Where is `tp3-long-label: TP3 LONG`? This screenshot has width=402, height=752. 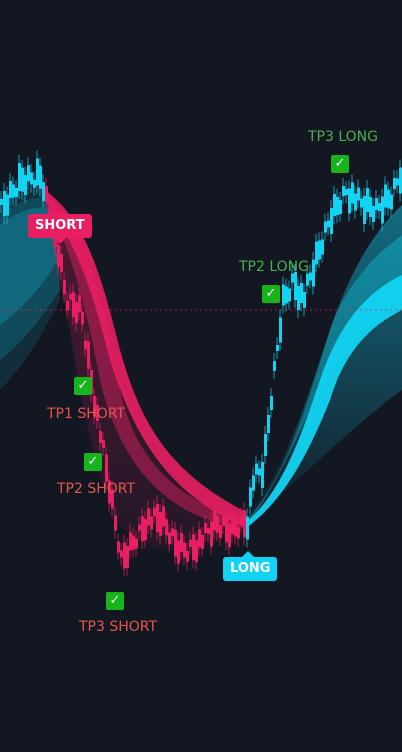
tp3-long-label: TP3 LONG is located at coordinates (343, 137).